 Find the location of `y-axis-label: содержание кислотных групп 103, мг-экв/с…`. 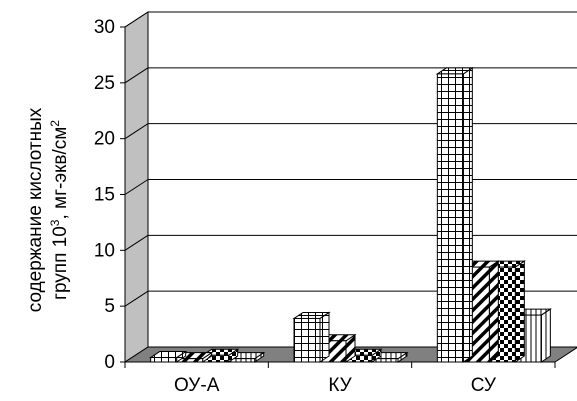

y-axis-label: содержание кислотных групп 103, мг-экв/с… is located at coordinates (48, 209).